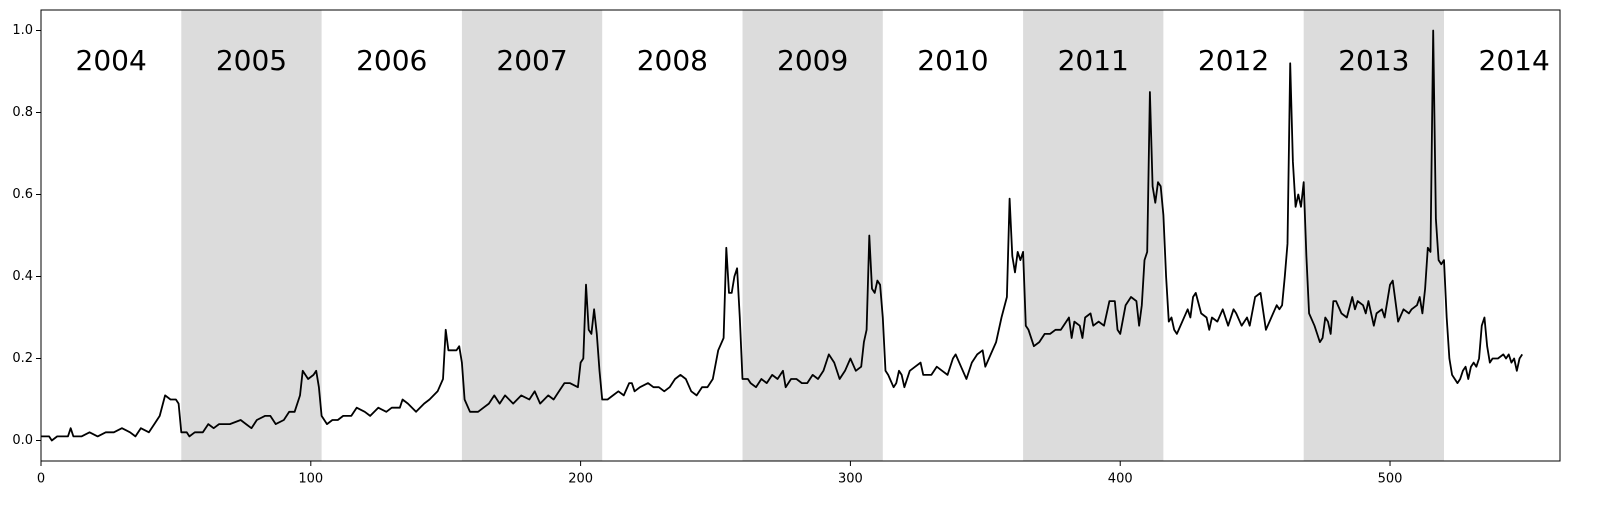  What do you see at coordinates (672, 60) in the screenshot?
I see `period-label: 2008` at bounding box center [672, 60].